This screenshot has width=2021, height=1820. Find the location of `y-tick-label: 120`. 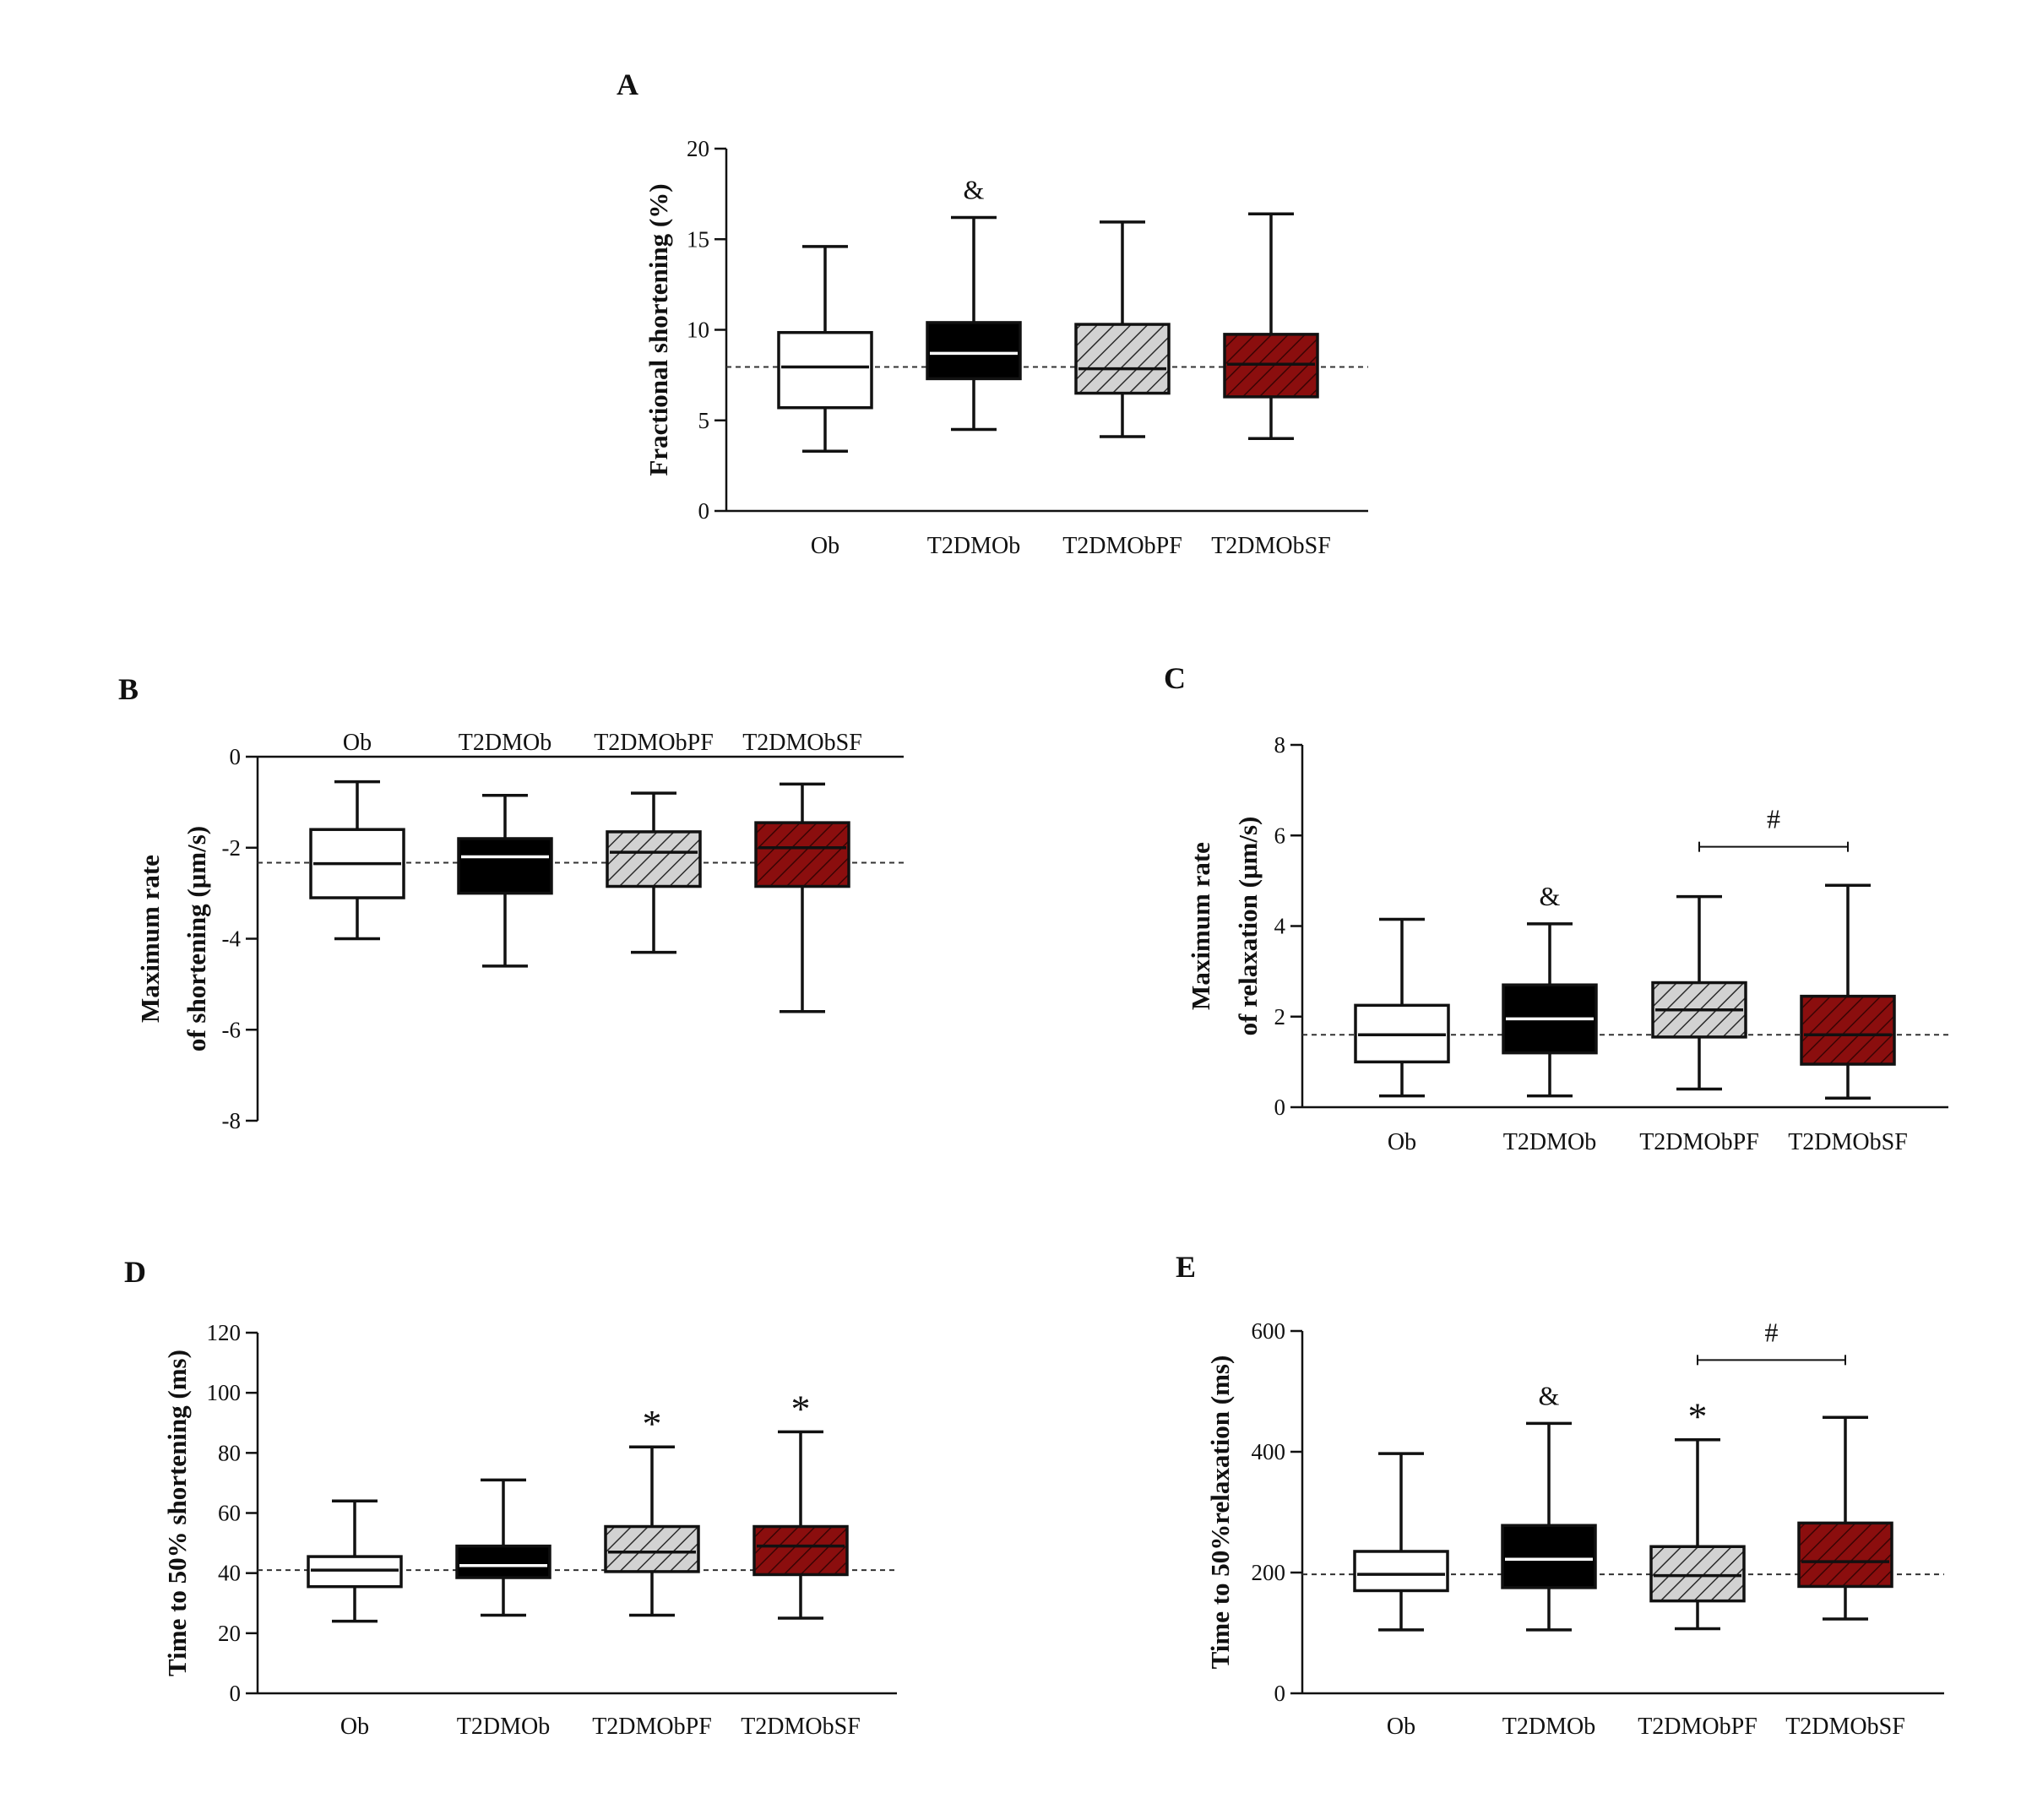

y-tick-label: 120 is located at coordinates (224, 1332).